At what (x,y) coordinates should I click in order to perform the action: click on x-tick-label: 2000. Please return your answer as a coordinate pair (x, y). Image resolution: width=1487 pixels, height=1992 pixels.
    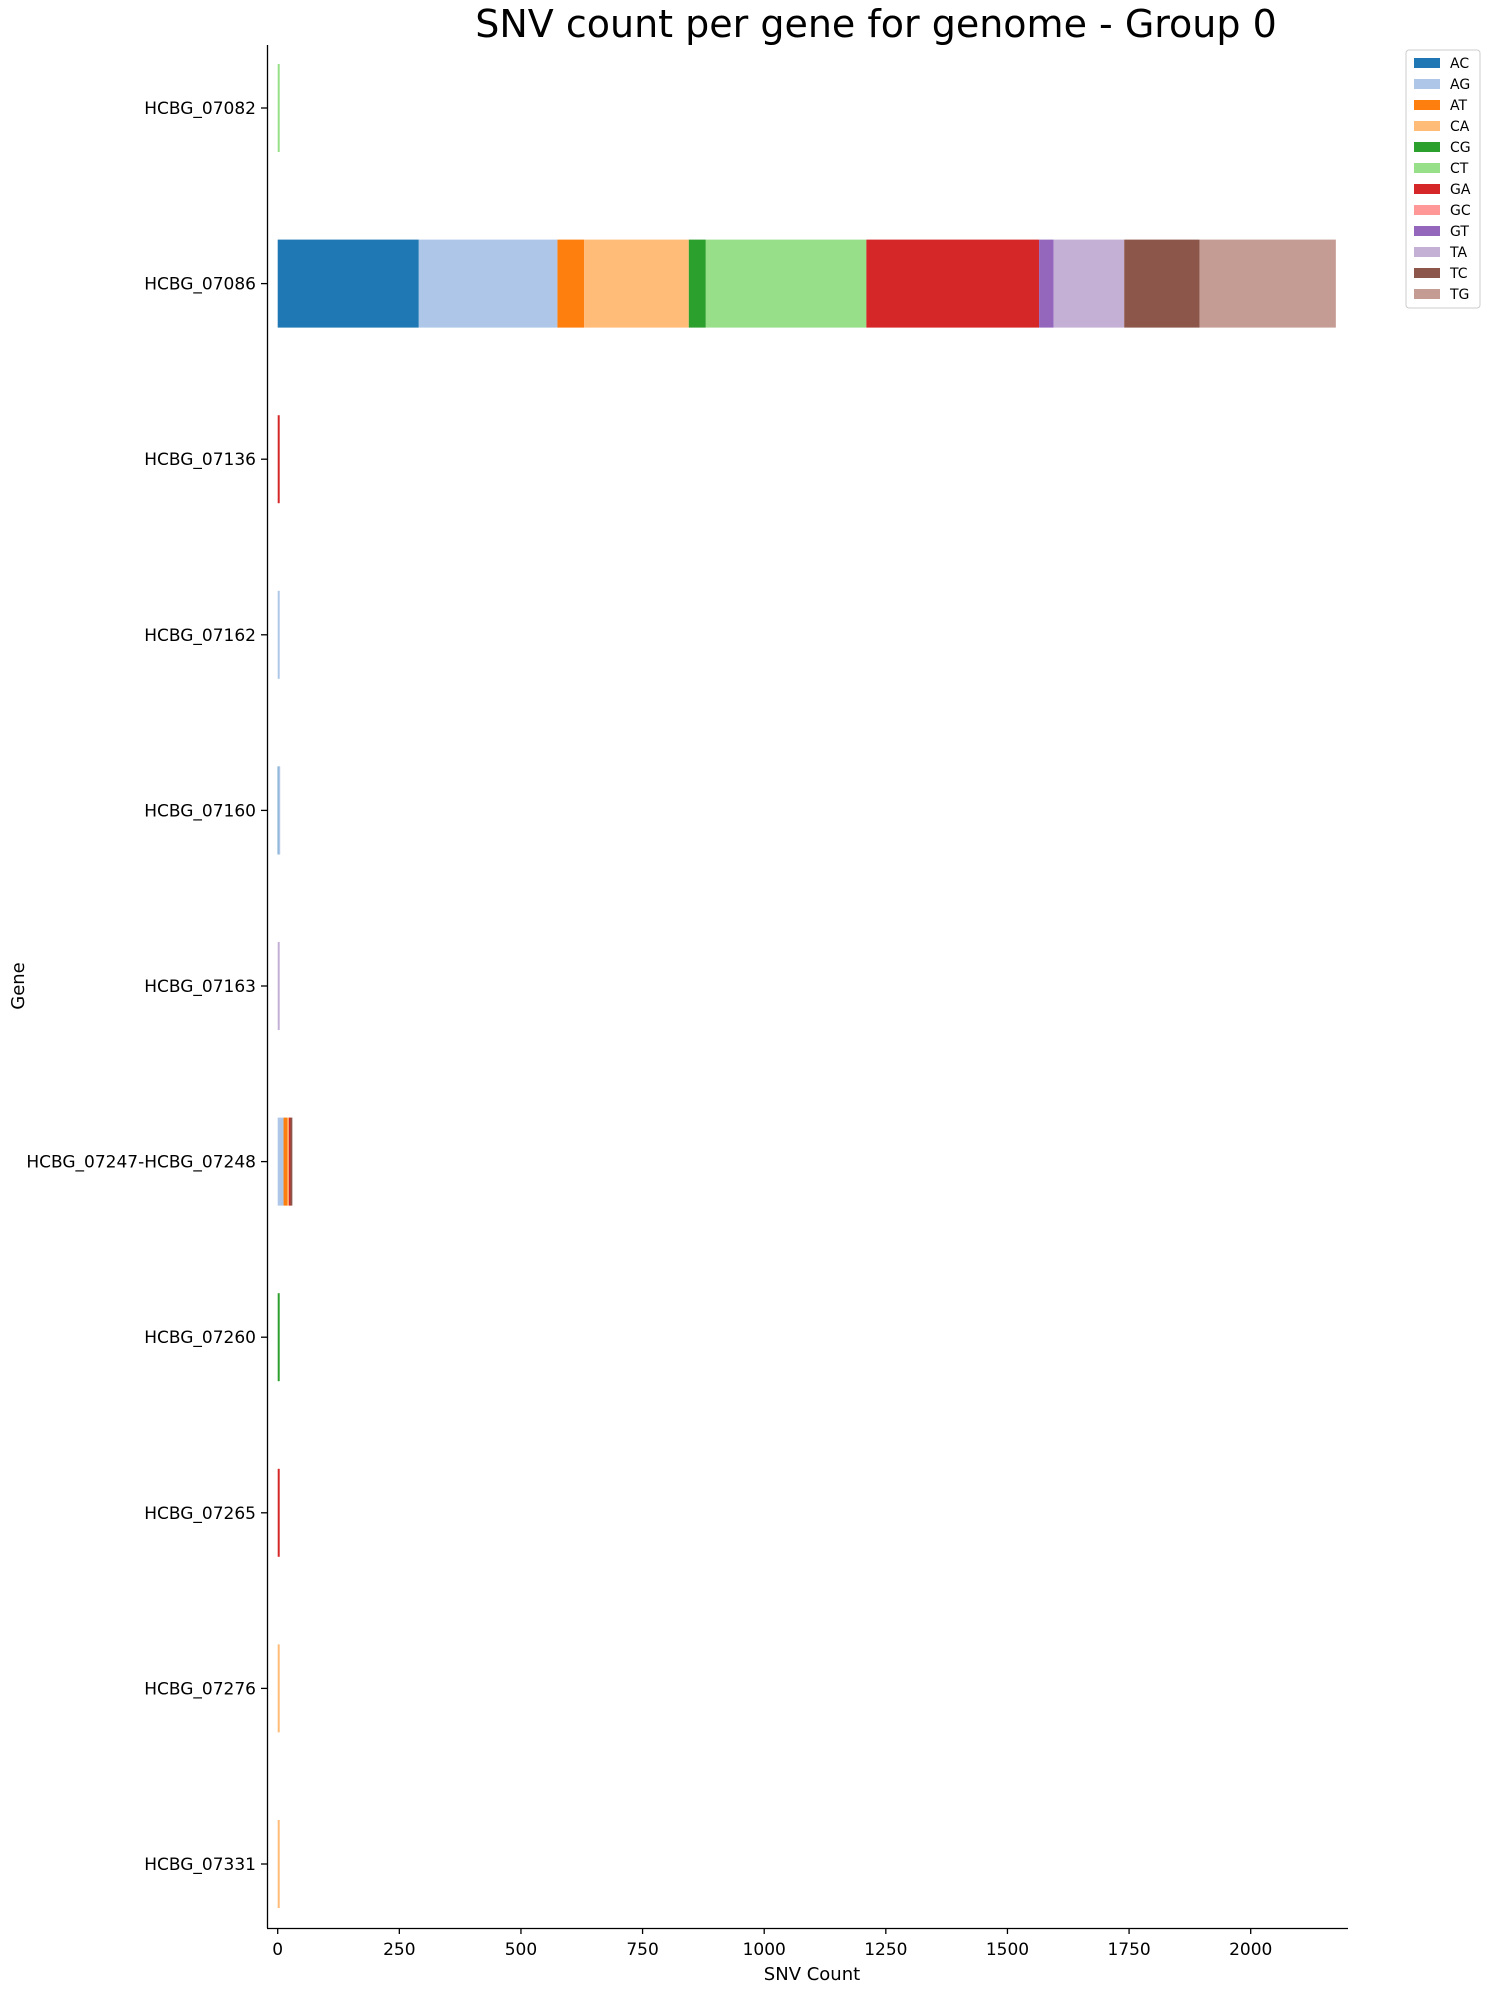
    Looking at the image, I should click on (1250, 1950).